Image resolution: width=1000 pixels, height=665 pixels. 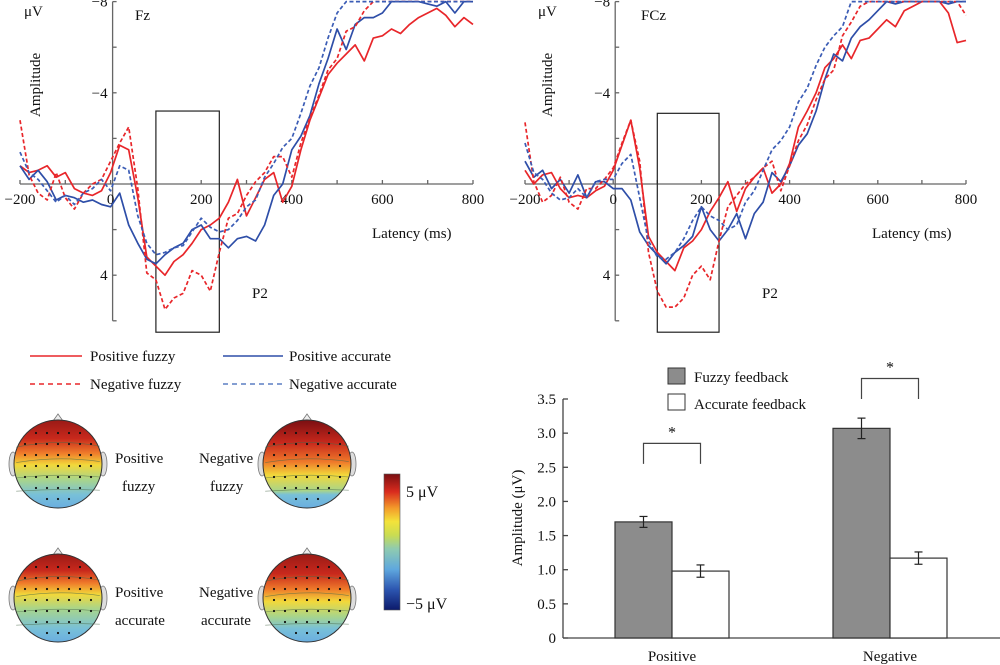 What do you see at coordinates (58, 461) in the screenshot?
I see `topomap-positive-fuzzy` at bounding box center [58, 461].